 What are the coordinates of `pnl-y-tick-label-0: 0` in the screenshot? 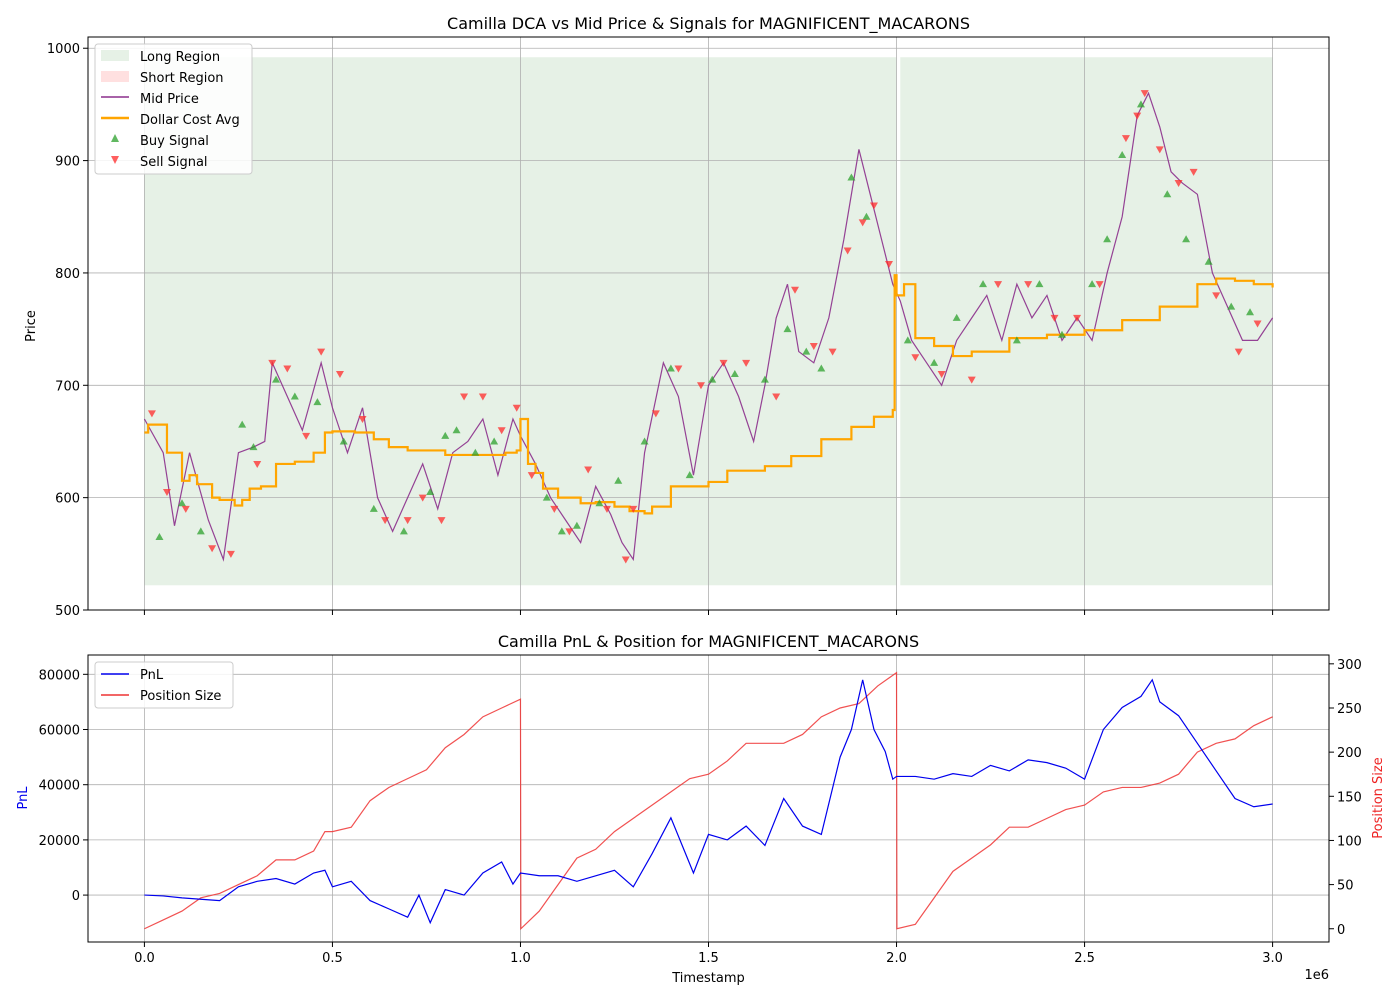 It's located at (76, 896).